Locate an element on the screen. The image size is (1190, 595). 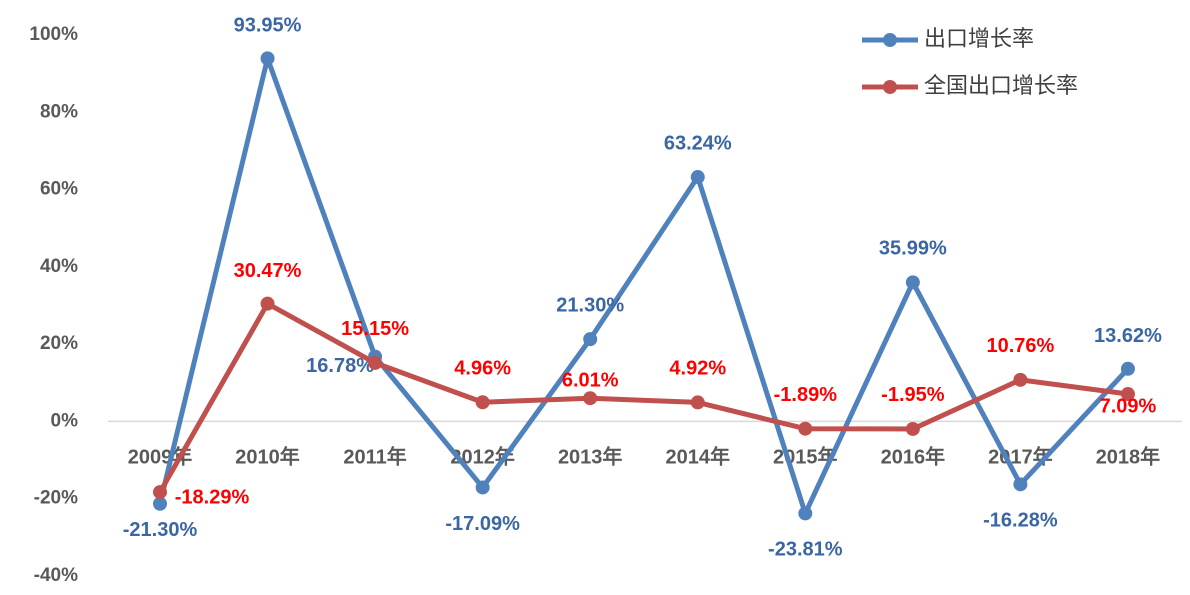
data-label: 35.99% is located at coordinates (913, 249).